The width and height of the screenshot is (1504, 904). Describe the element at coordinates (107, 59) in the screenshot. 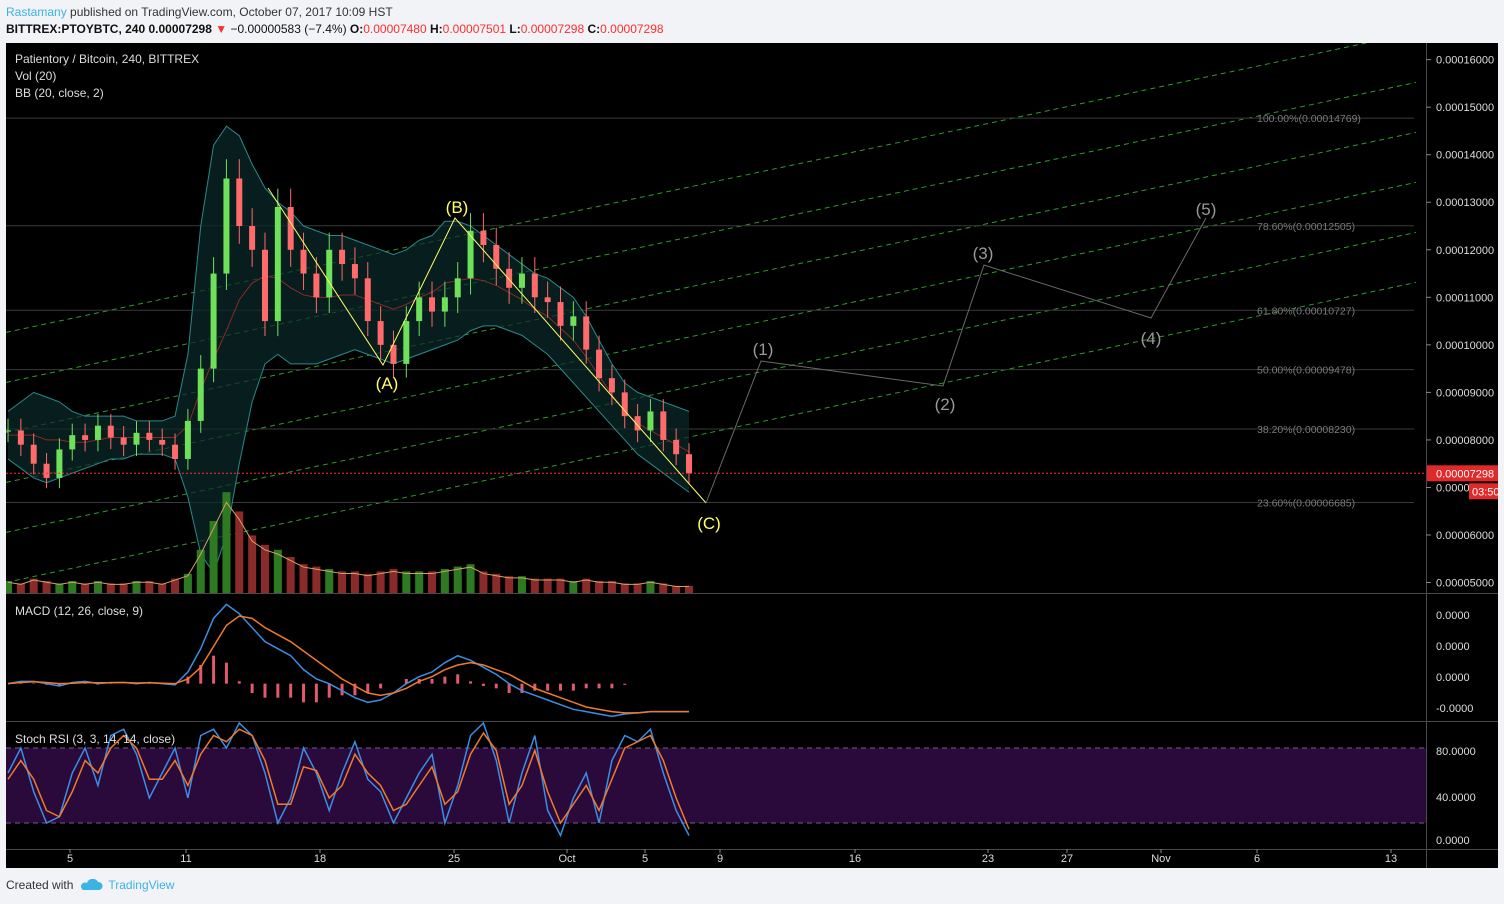

I see `pane-title: Patientory / Bitcoin, 240, BITTREX` at that location.